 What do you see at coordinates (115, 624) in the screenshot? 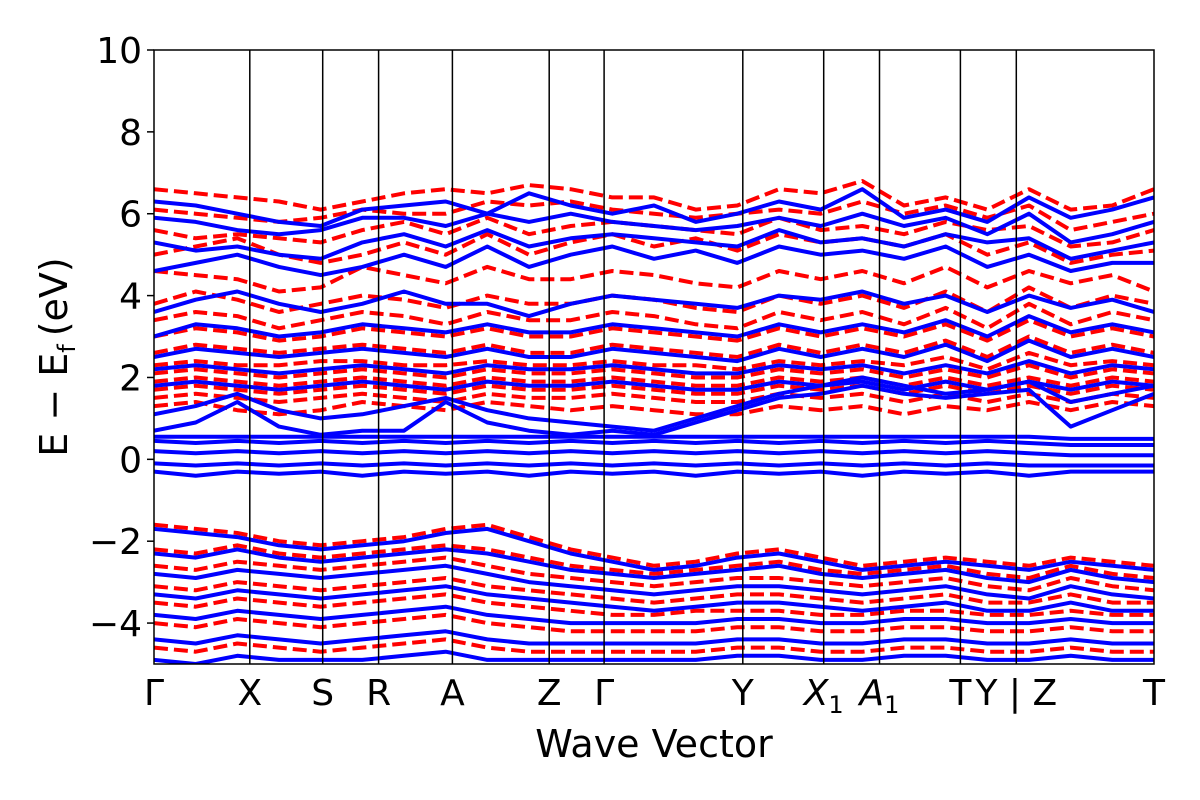
I see `y-tick-label: −4` at bounding box center [115, 624].